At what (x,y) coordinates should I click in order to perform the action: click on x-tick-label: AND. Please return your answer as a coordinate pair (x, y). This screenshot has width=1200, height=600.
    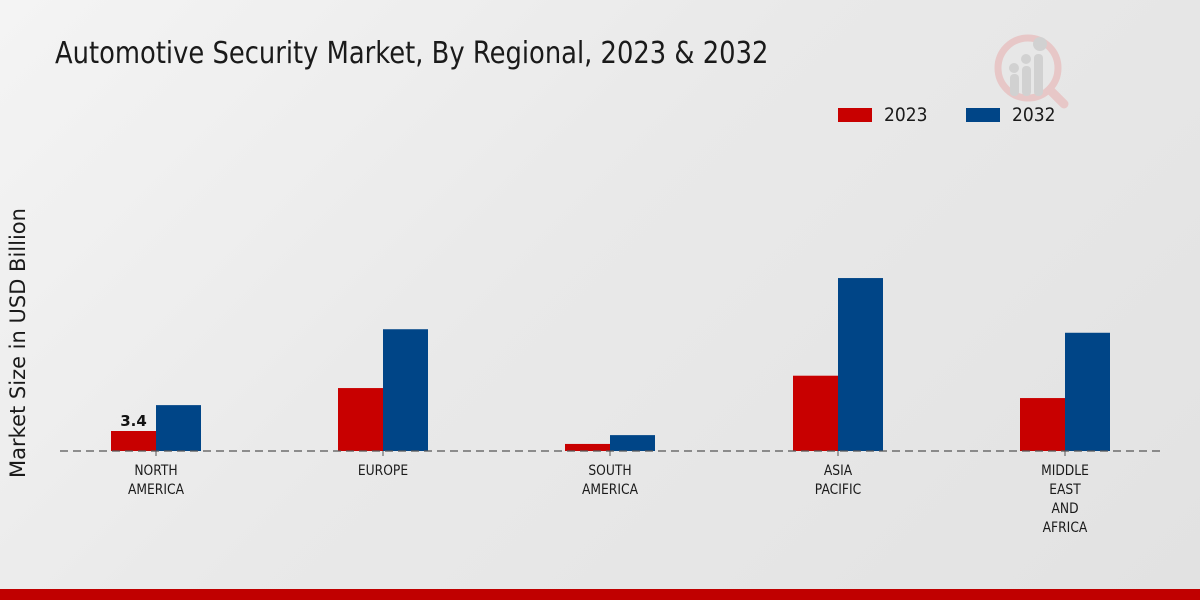
    Looking at the image, I should click on (1064, 509).